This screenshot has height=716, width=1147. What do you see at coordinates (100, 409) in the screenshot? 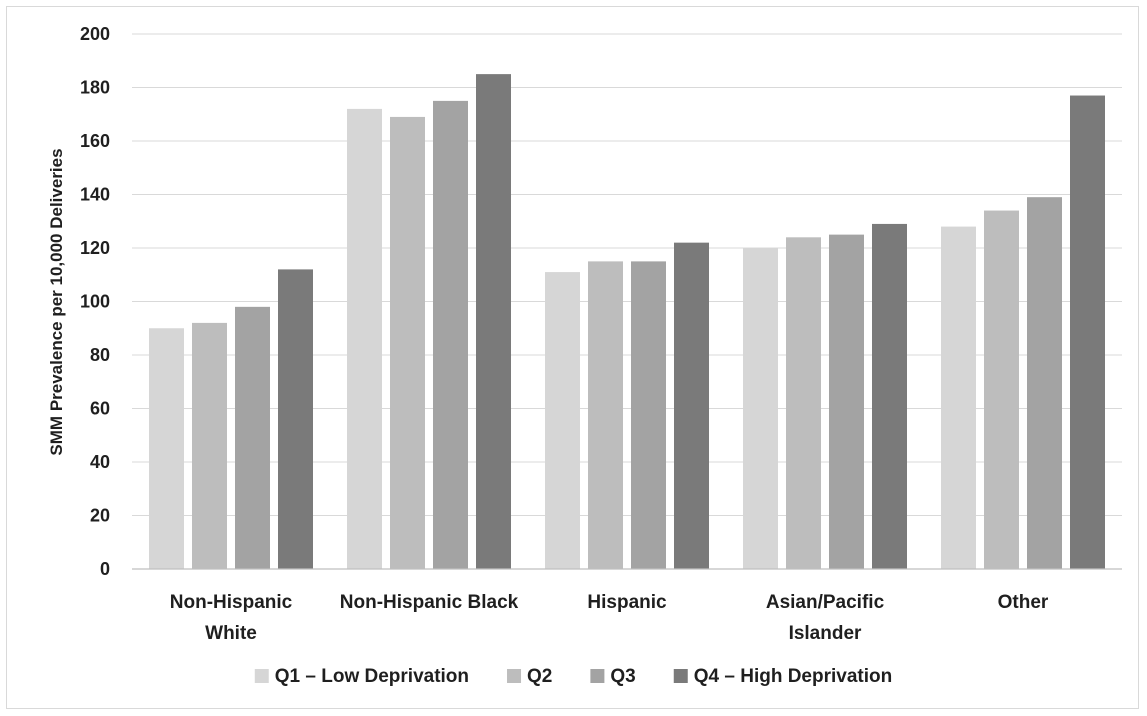
I see `y-tick-label: 60` at bounding box center [100, 409].